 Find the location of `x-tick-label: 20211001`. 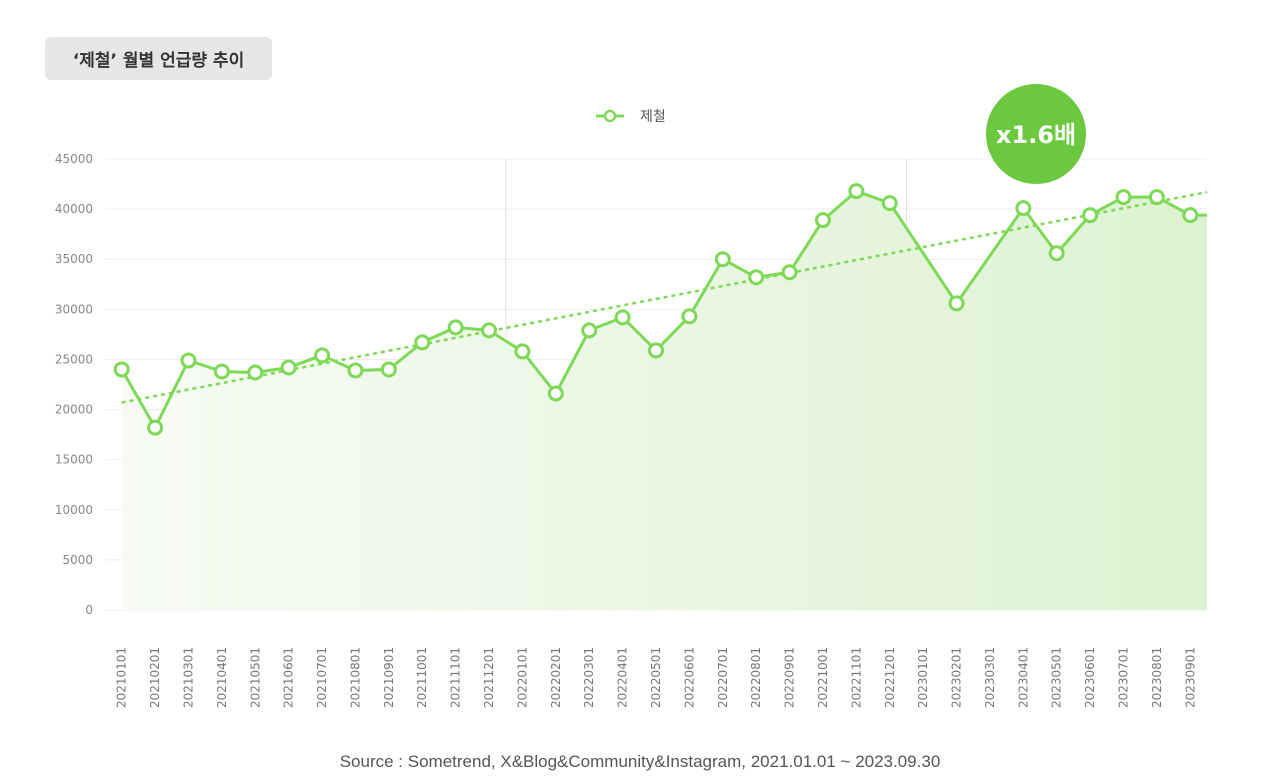

x-tick-label: 20211001 is located at coordinates (422, 677).